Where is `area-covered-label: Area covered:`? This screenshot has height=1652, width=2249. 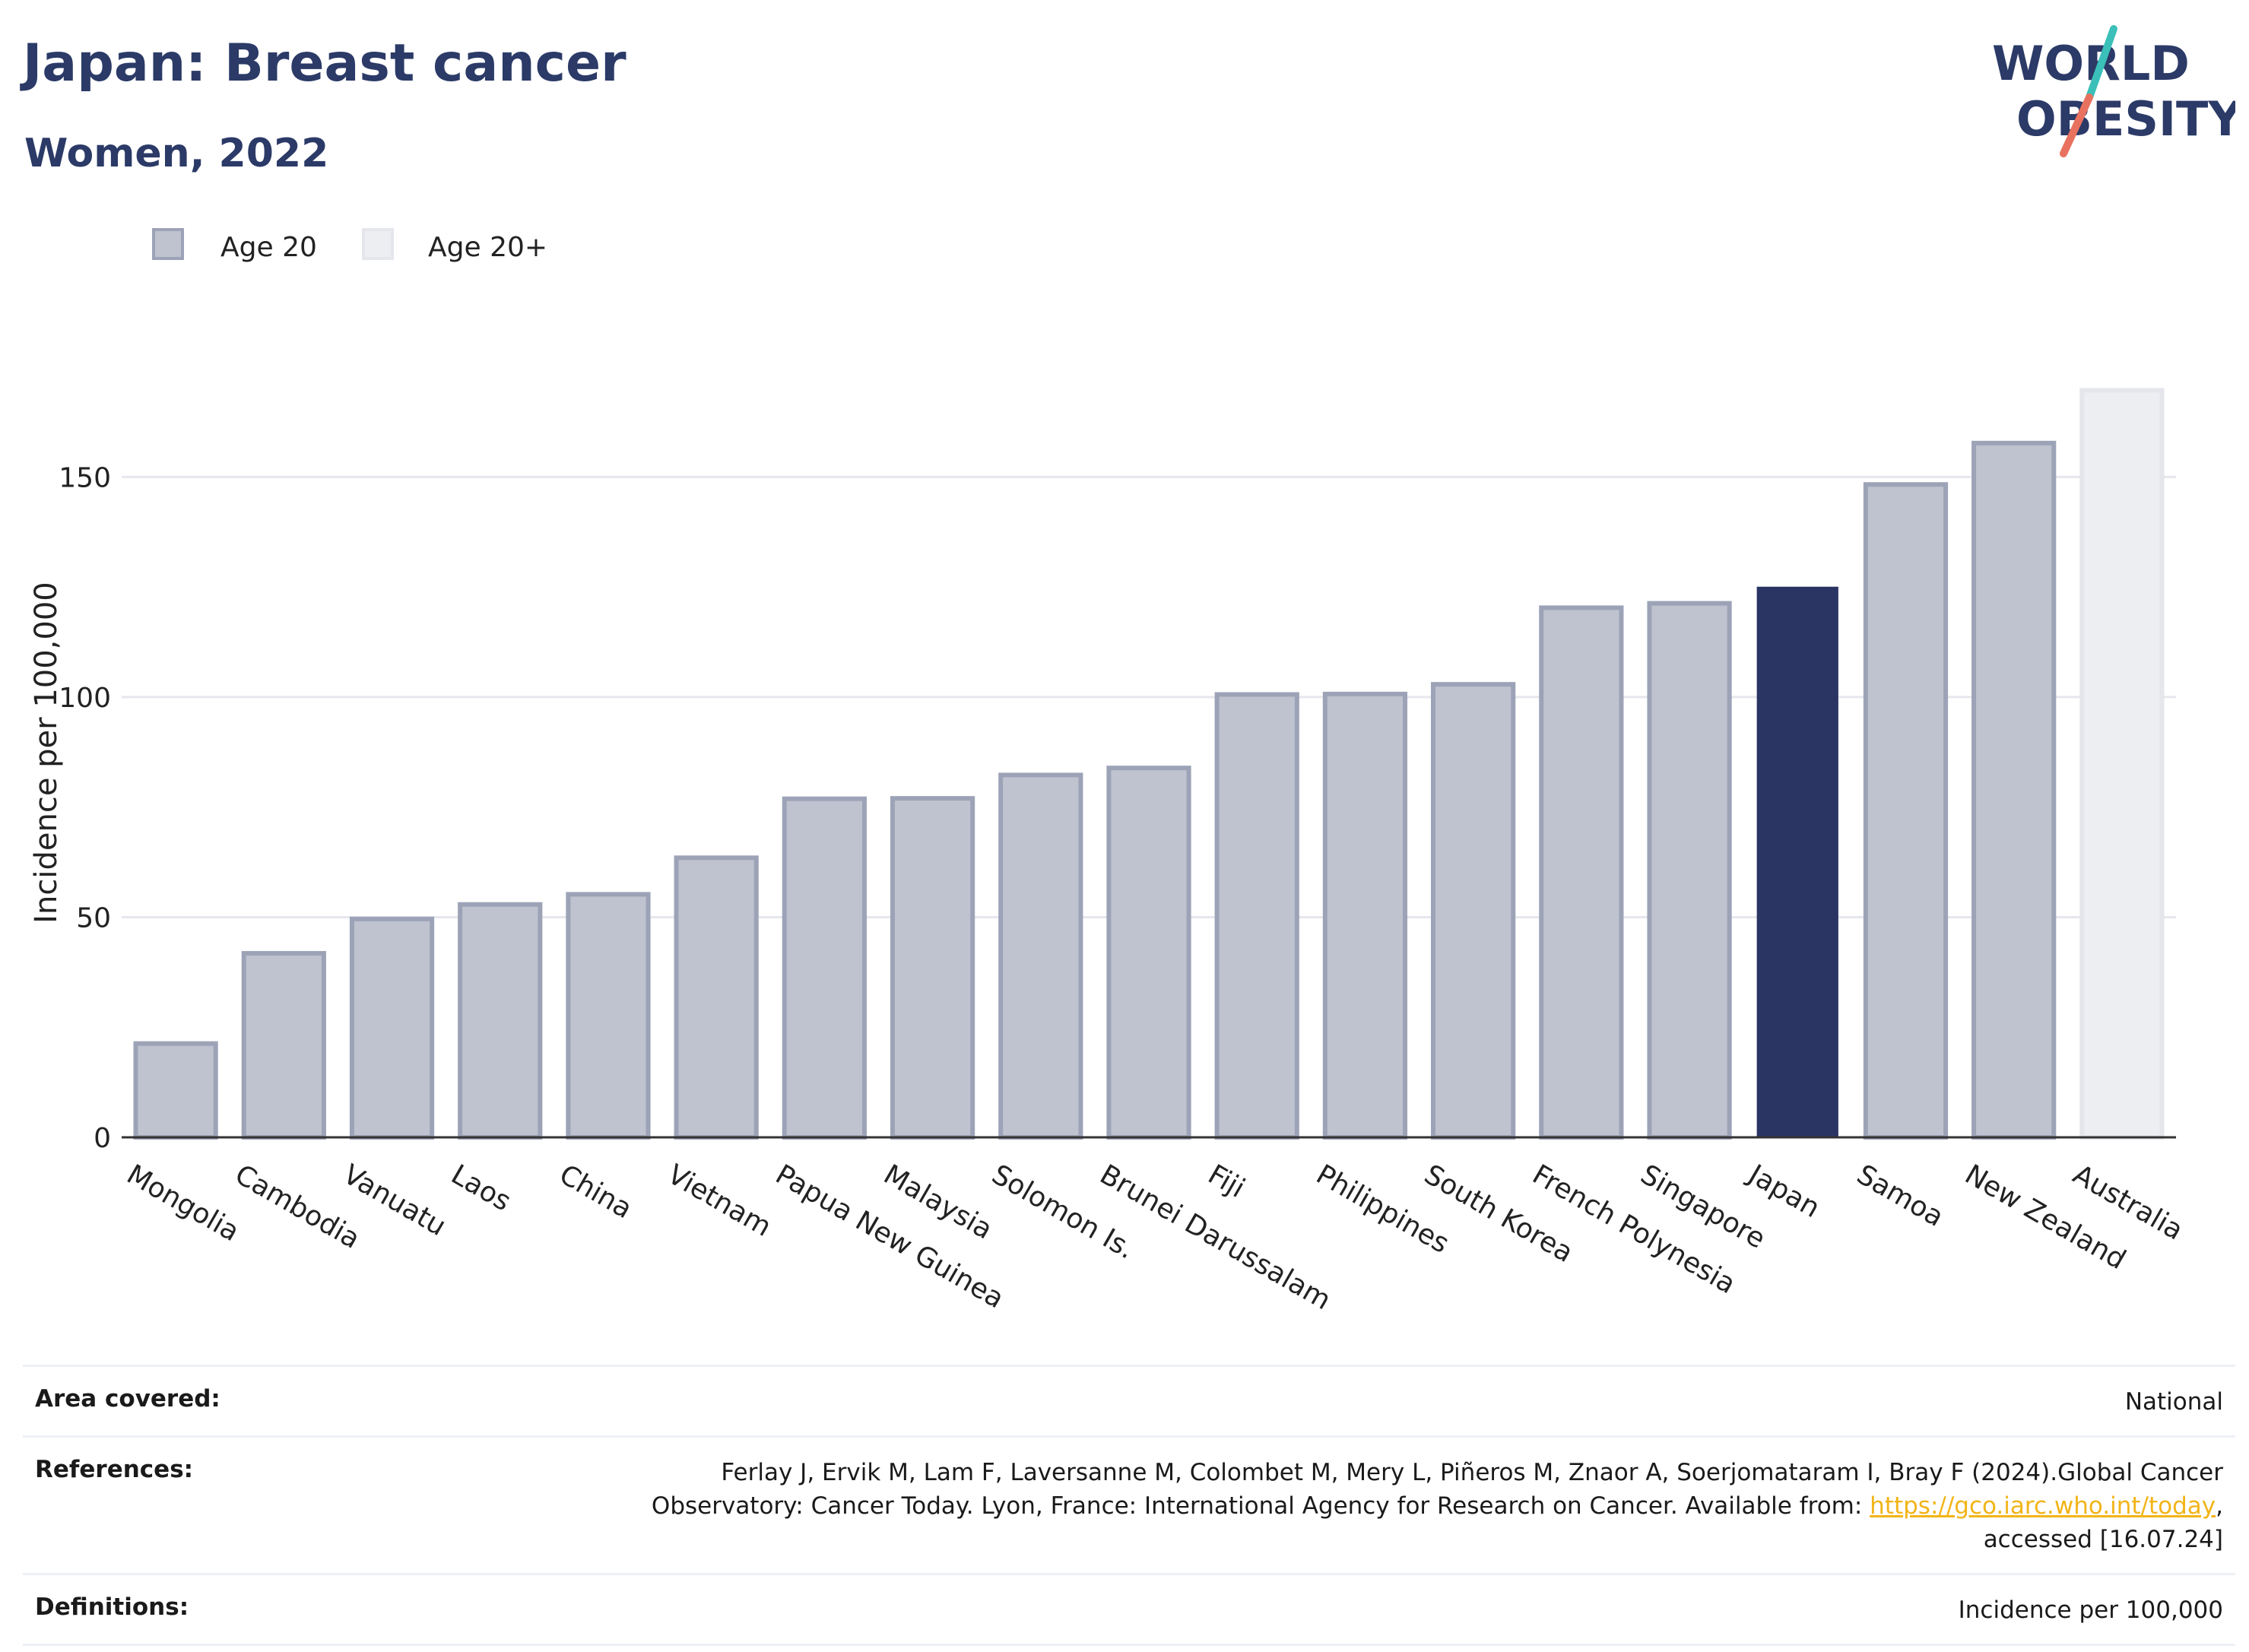
area-covered-label: Area covered: is located at coordinates (127, 1399).